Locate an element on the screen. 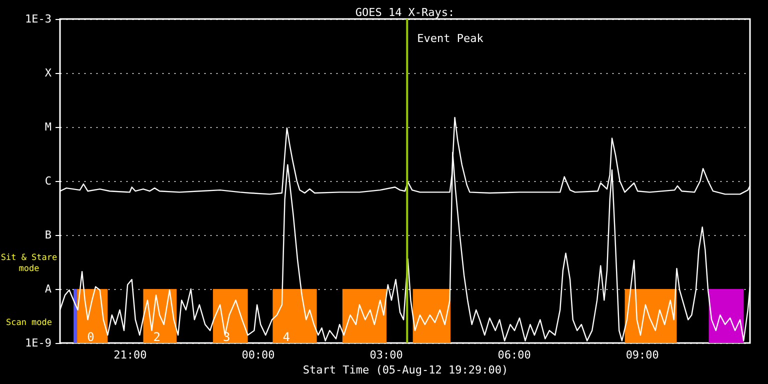 The image size is (768, 384). x-tick-label: 06:00 is located at coordinates (514, 355).